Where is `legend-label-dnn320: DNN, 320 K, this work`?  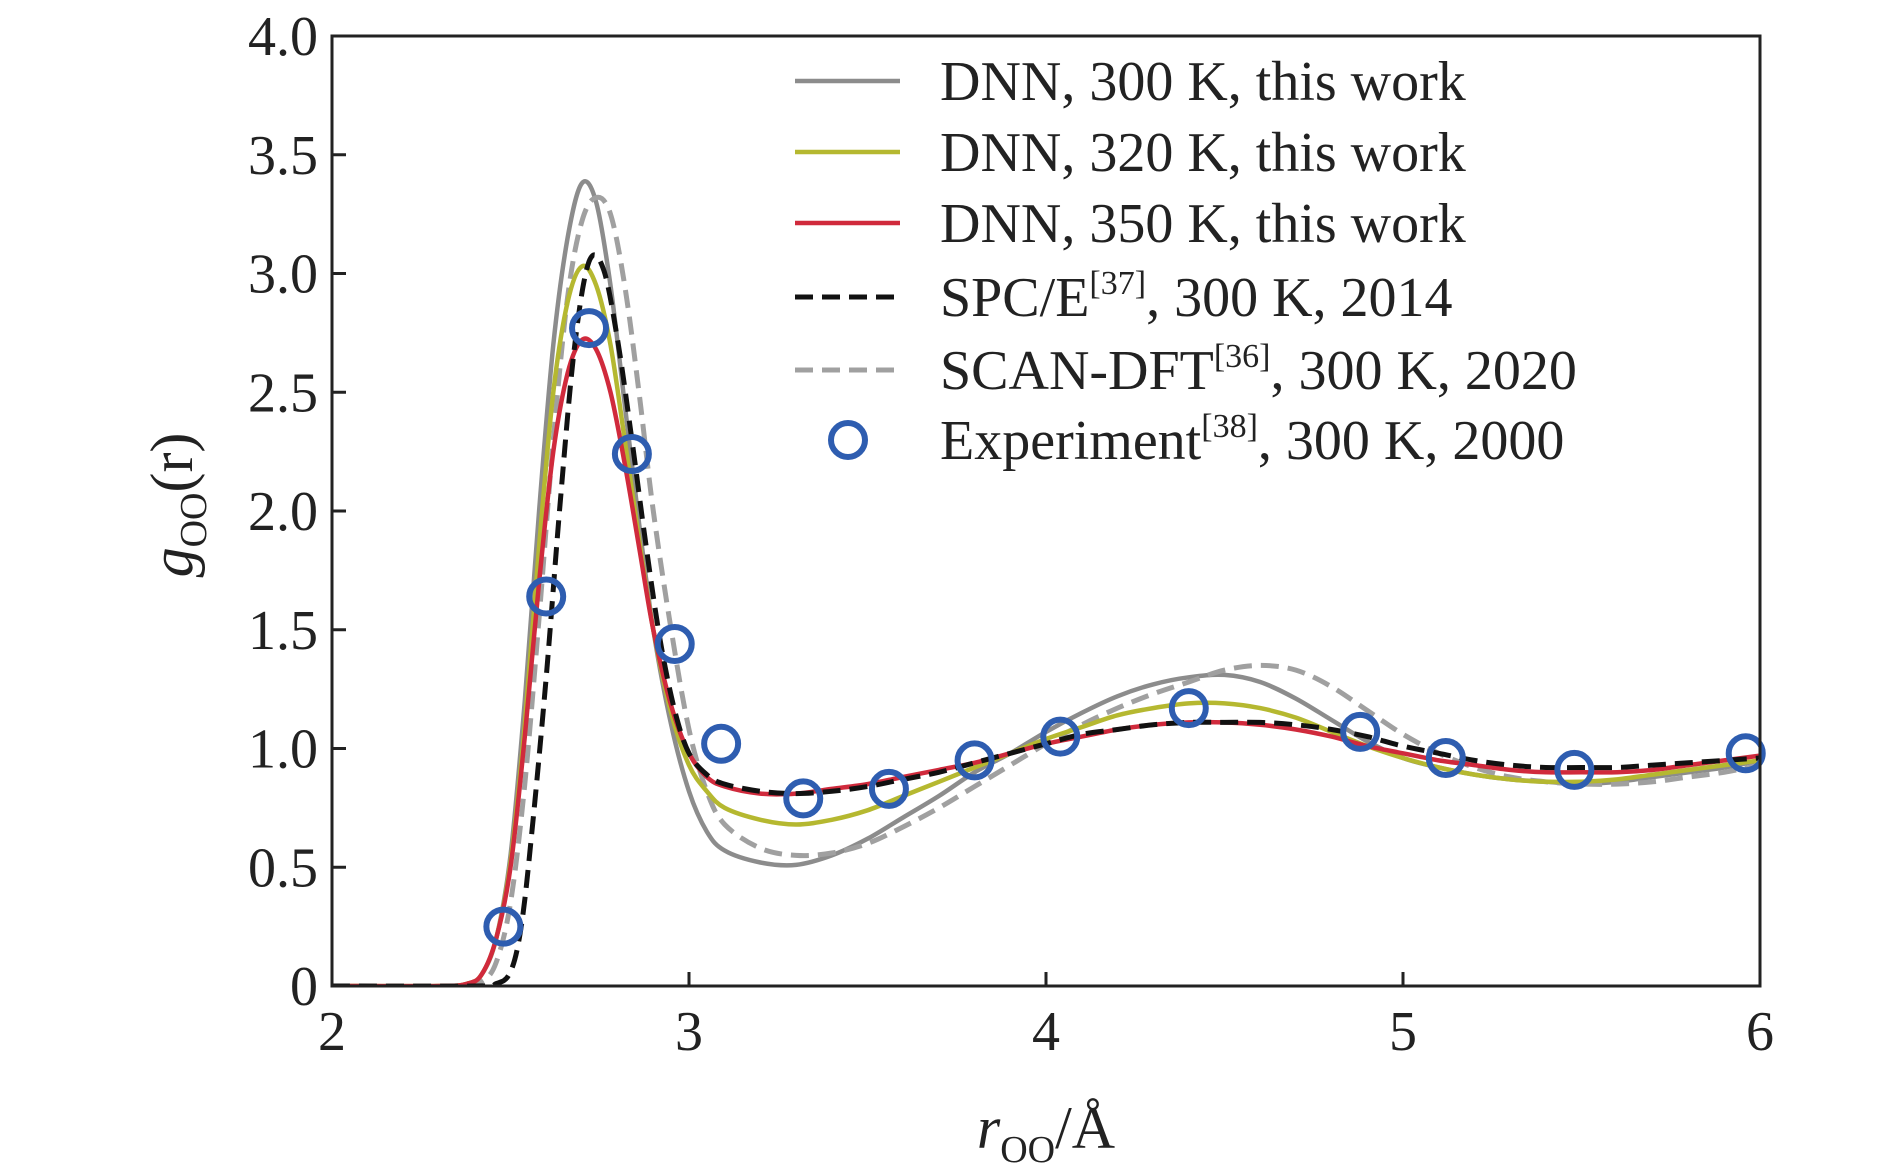 legend-label-dnn320: DNN, 320 K, this work is located at coordinates (1203, 153).